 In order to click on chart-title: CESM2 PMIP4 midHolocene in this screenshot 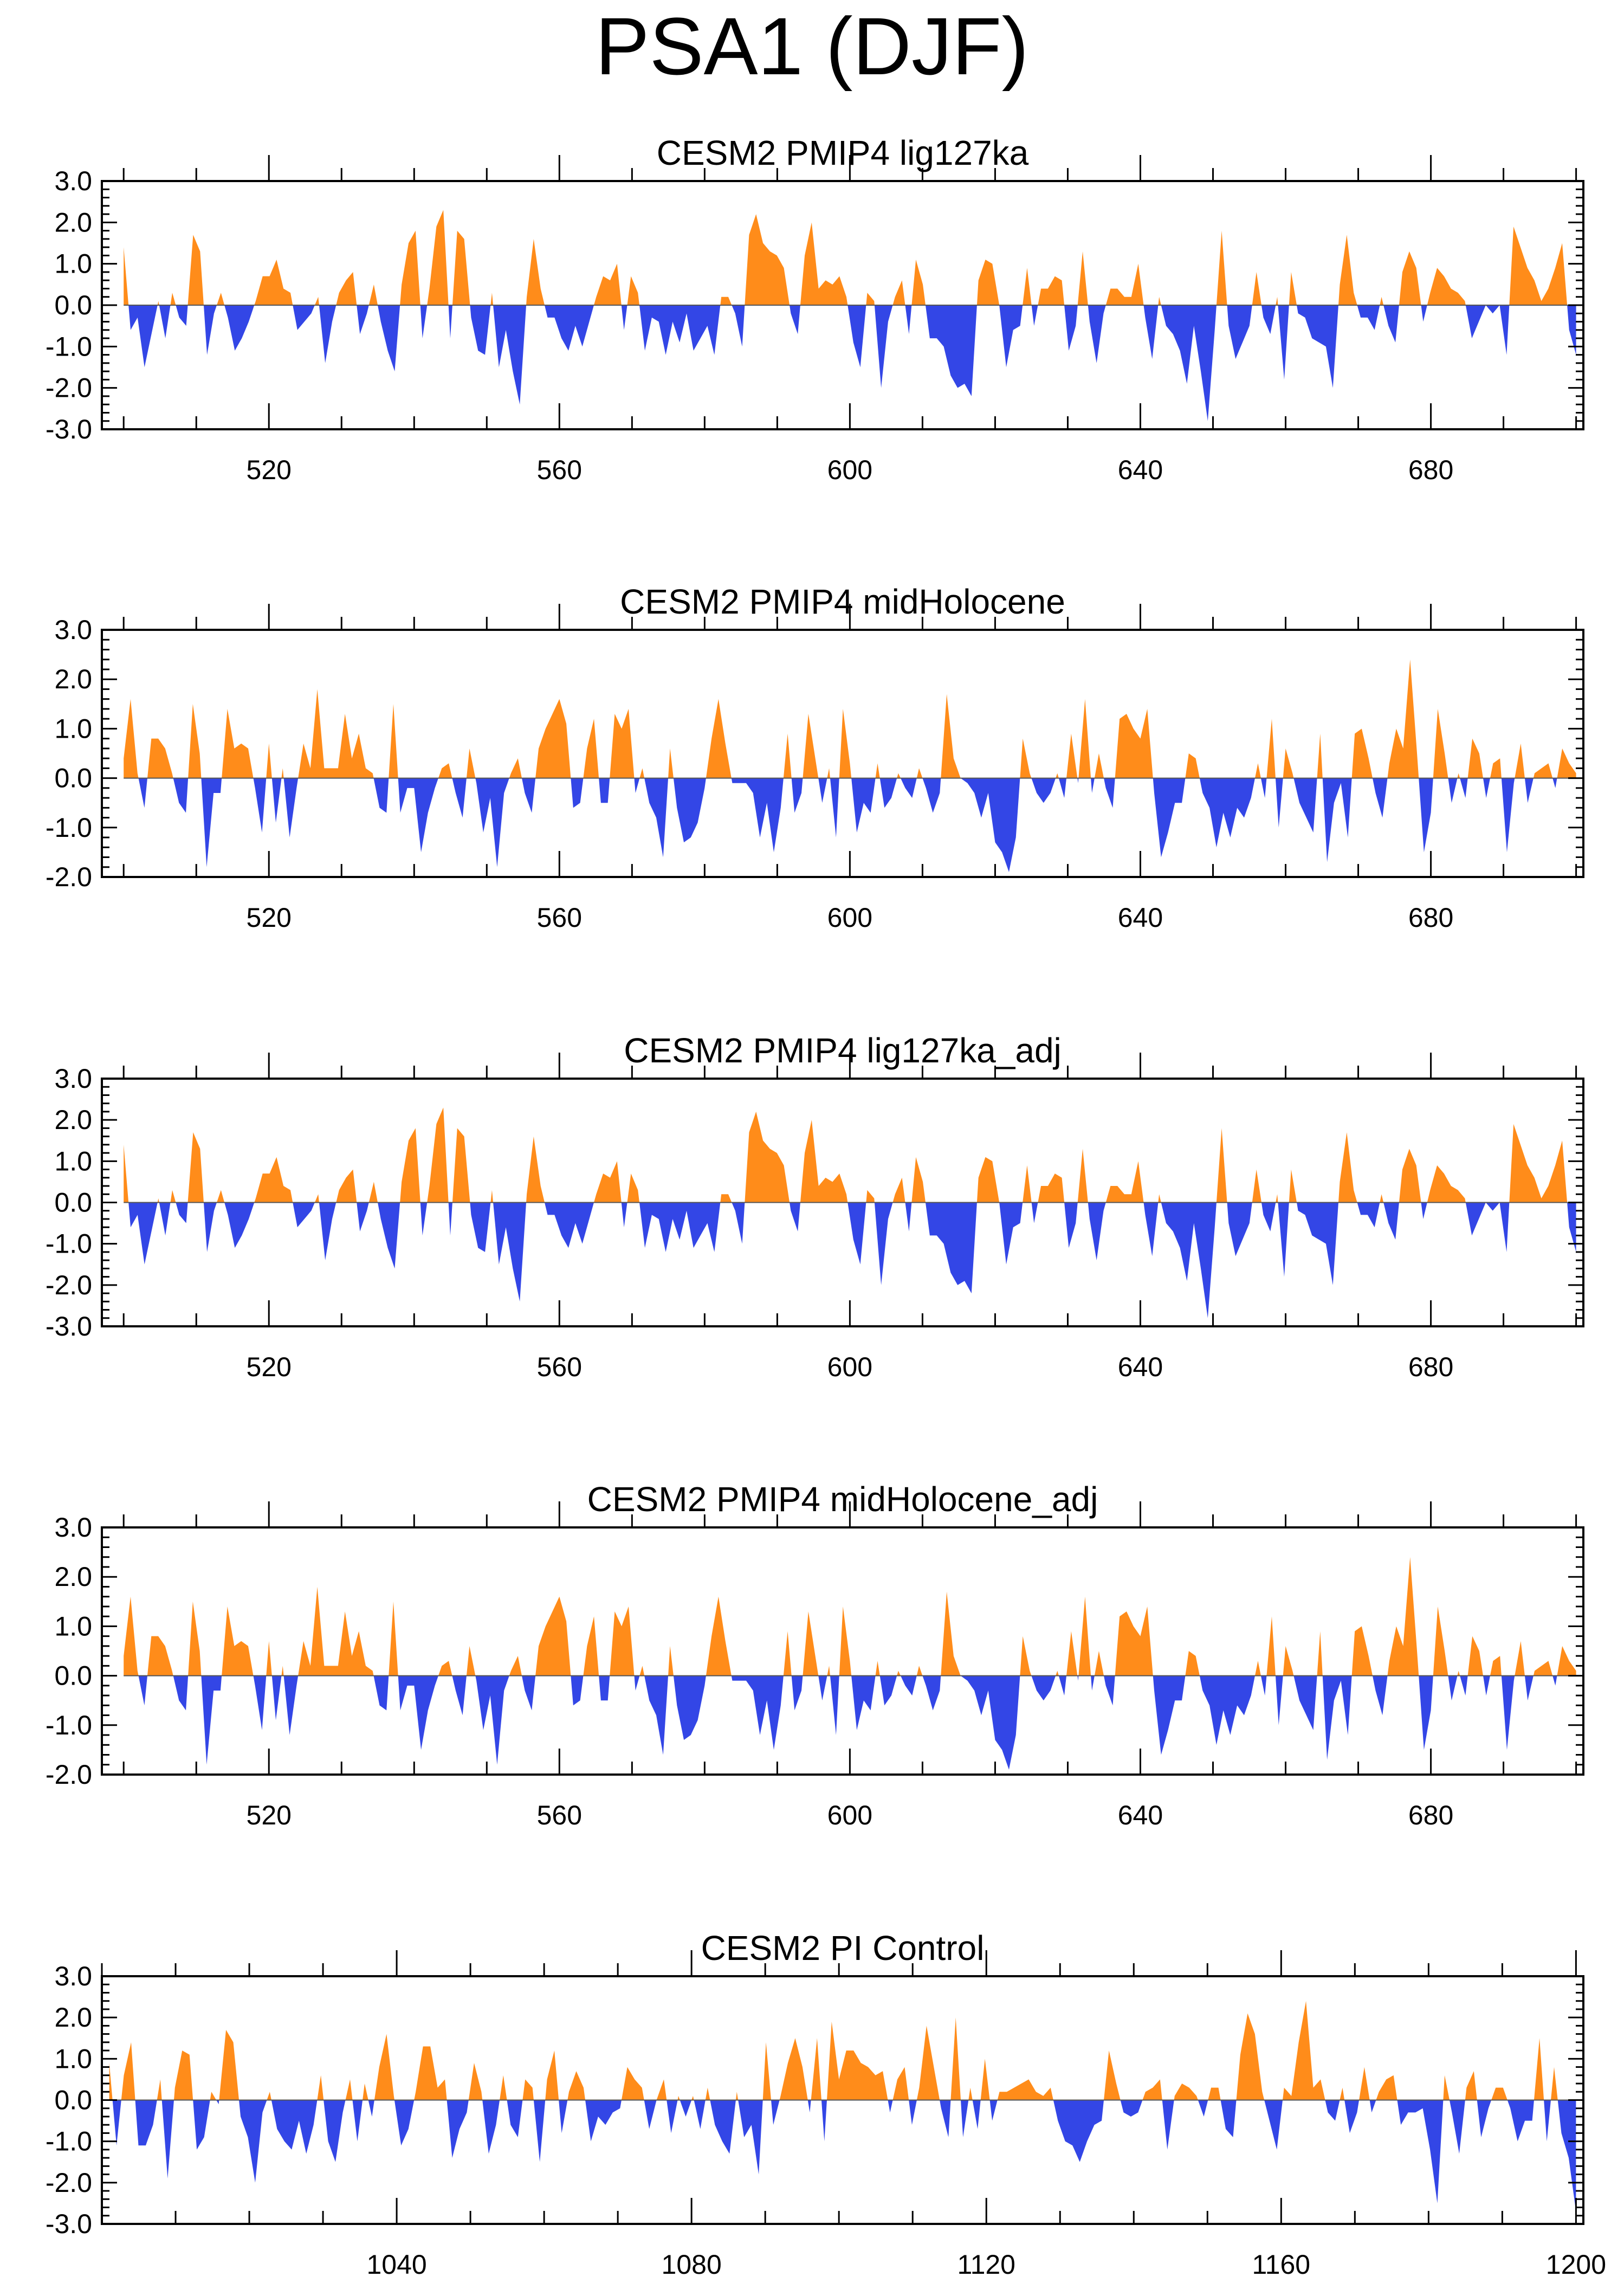, I will do `click(842, 601)`.